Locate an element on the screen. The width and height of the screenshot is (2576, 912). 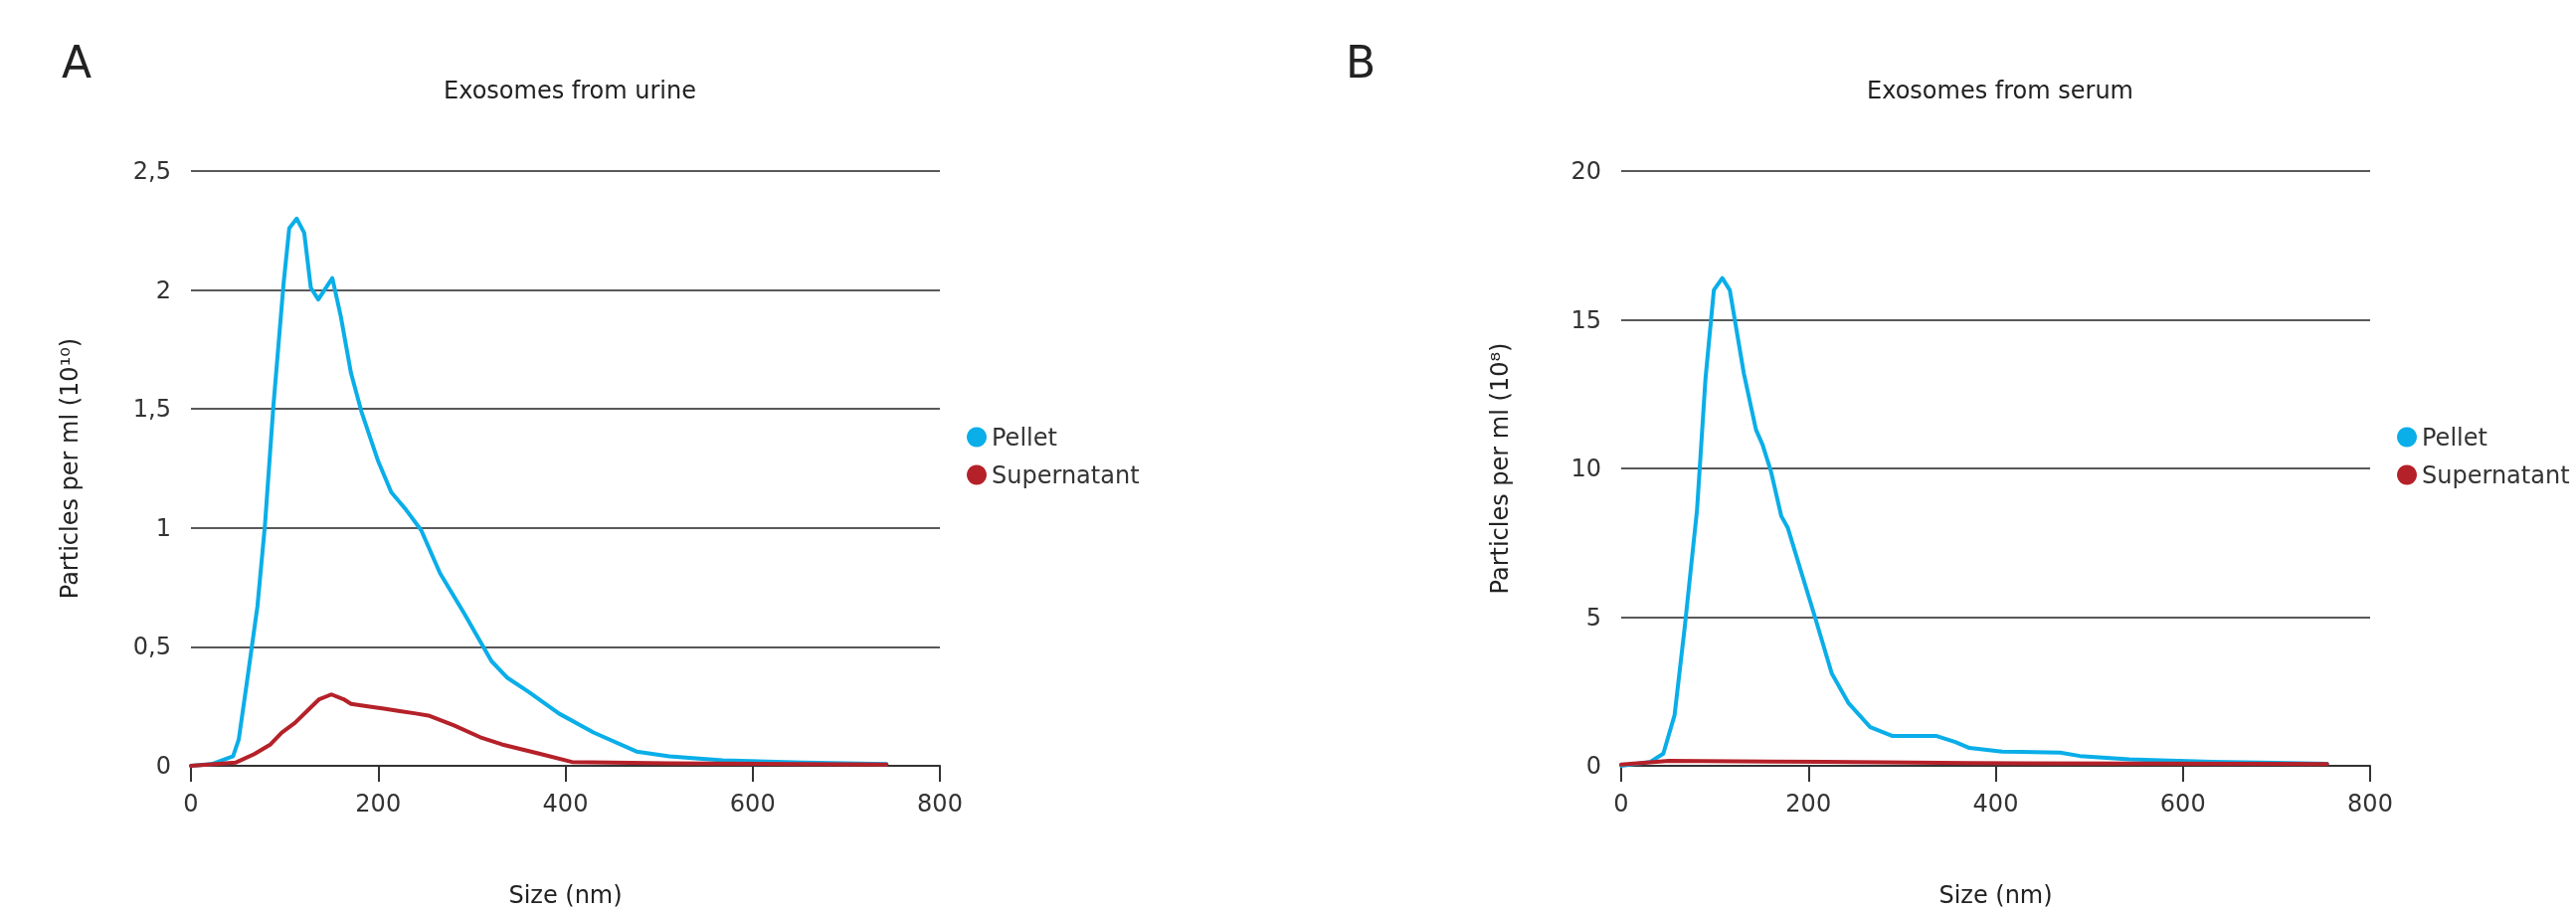
text: A is located at coordinates (77, 62).